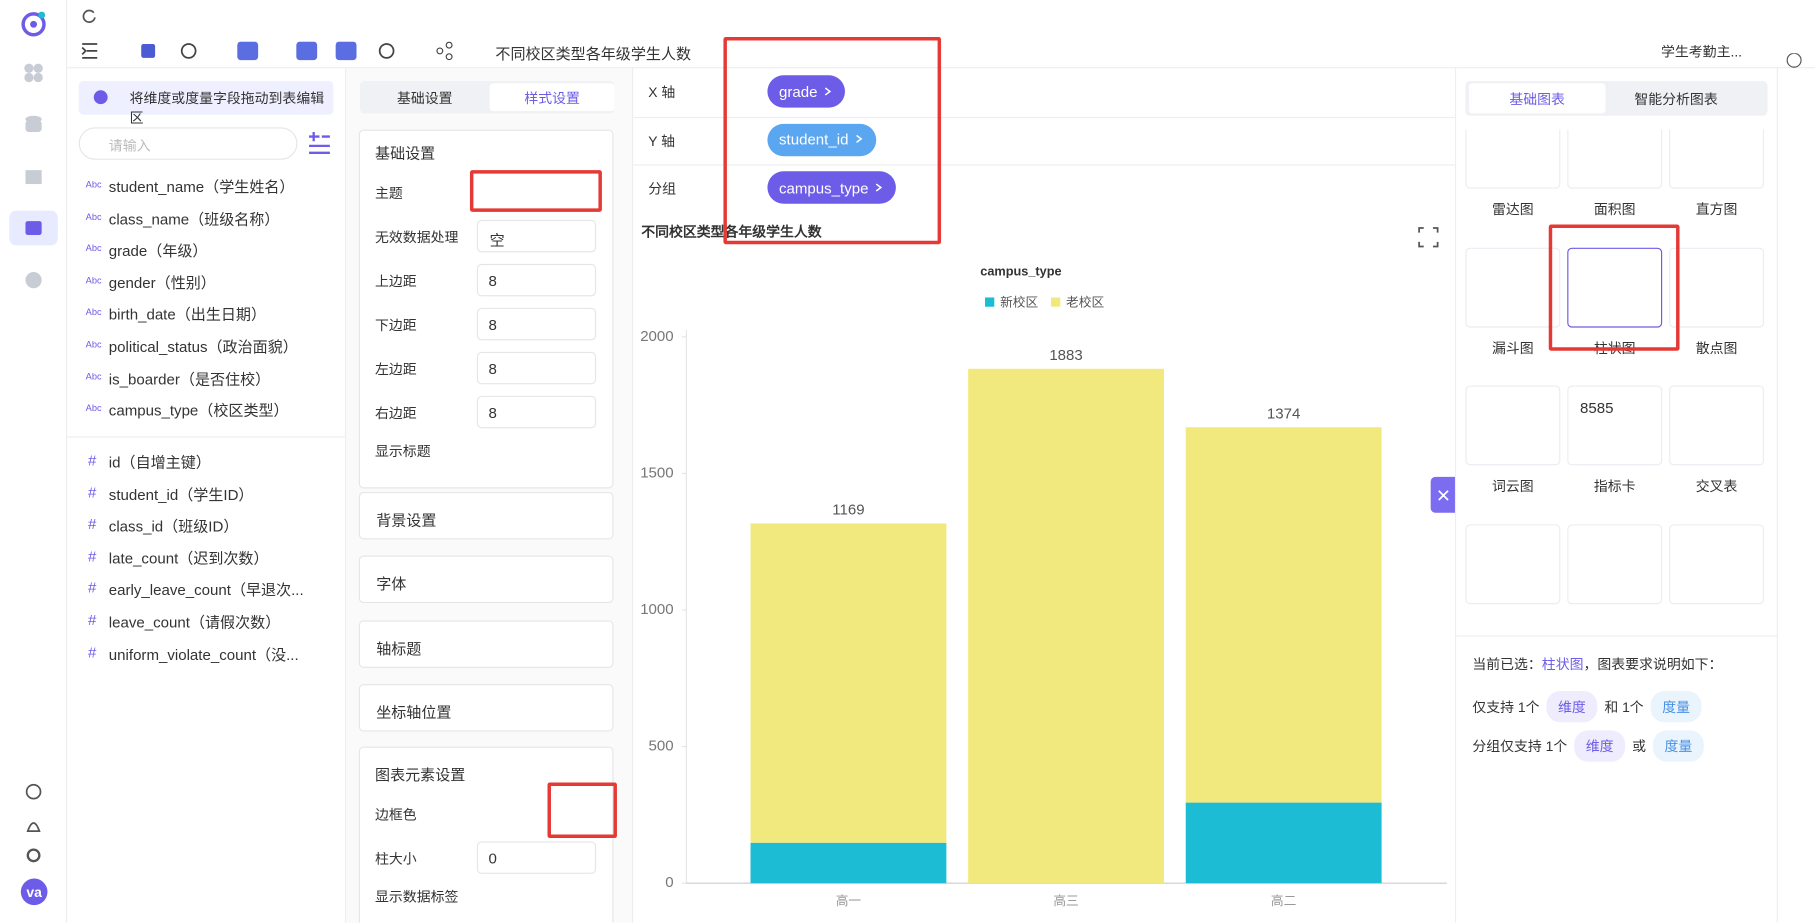  I want to click on tab: 智能分析图表, so click(1676, 99).